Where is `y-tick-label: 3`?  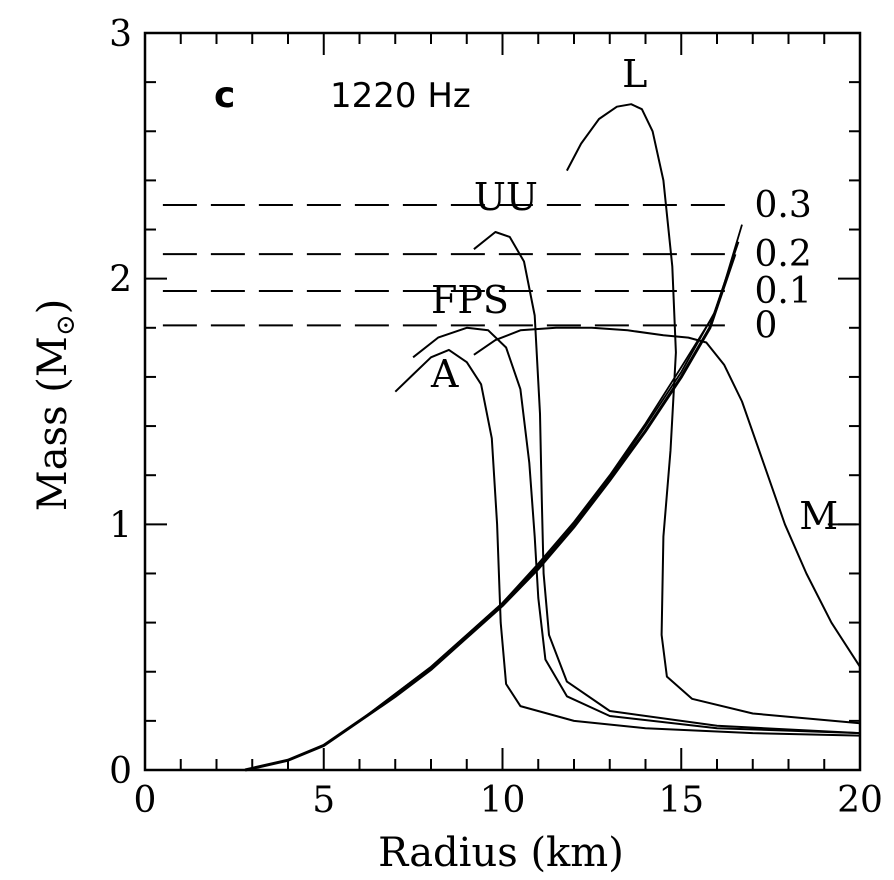 y-tick-label: 3 is located at coordinates (120, 34).